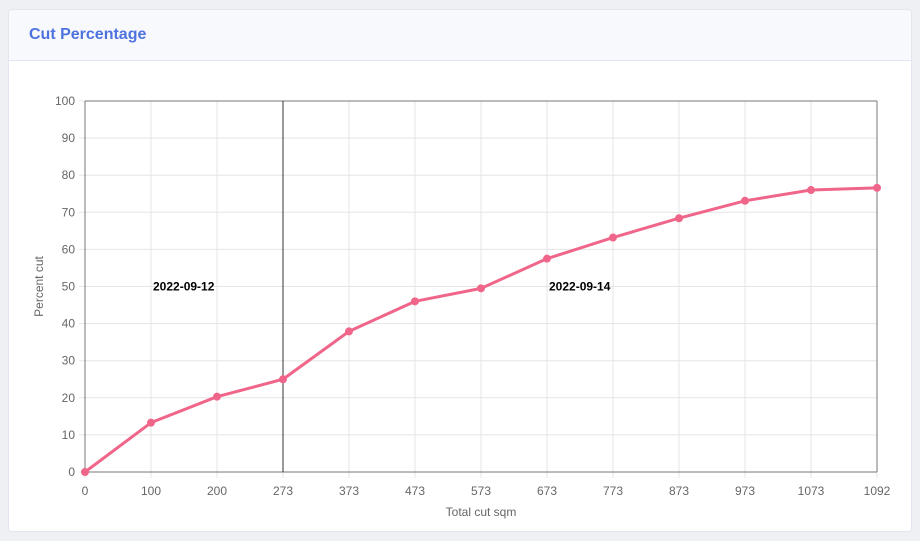 This screenshot has height=541, width=920. What do you see at coordinates (88, 34) in the screenshot?
I see `card-title: Cut Percentage` at bounding box center [88, 34].